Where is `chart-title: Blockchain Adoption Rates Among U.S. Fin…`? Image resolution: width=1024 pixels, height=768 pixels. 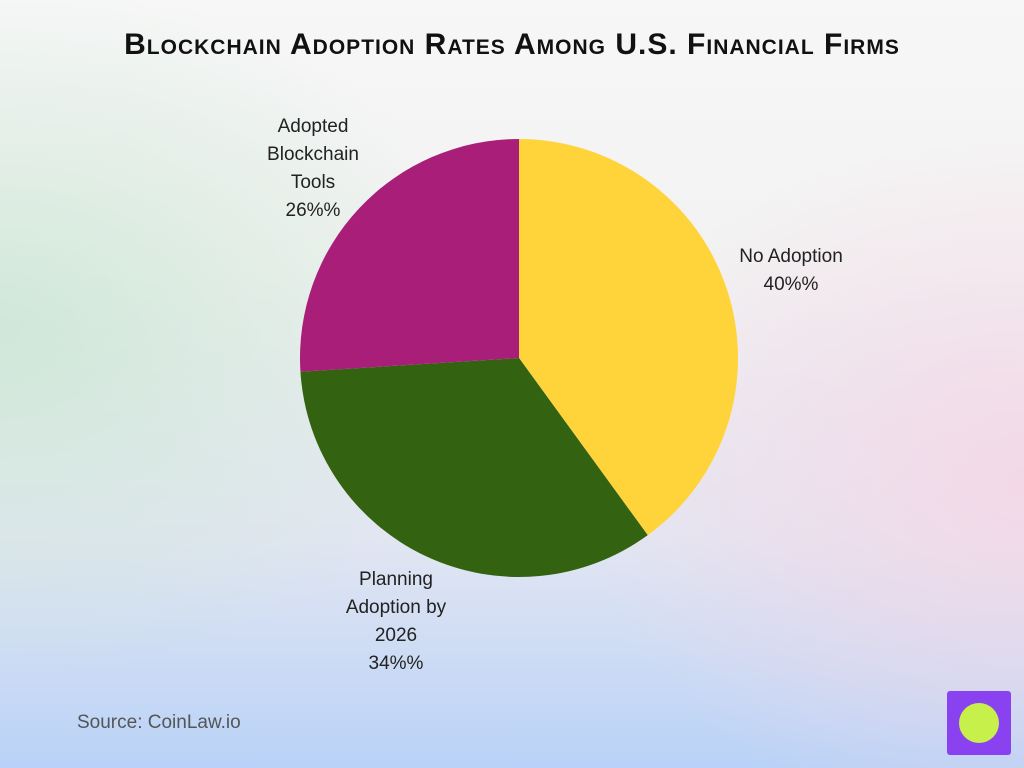
chart-title: Blockchain Adoption Rates Among U.S. Fin… is located at coordinates (512, 44).